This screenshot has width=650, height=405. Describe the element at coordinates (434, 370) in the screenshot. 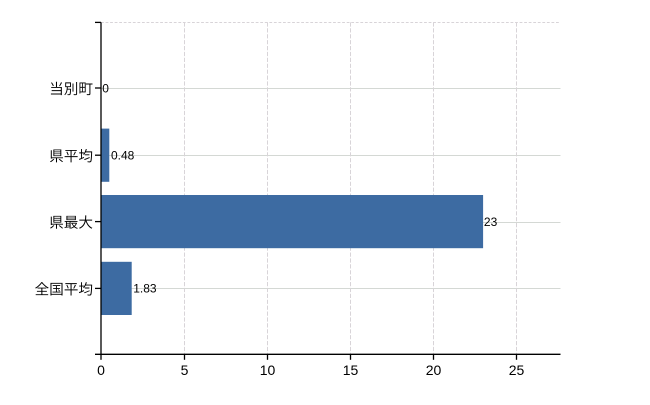

I see `svg-text: 20` at that location.